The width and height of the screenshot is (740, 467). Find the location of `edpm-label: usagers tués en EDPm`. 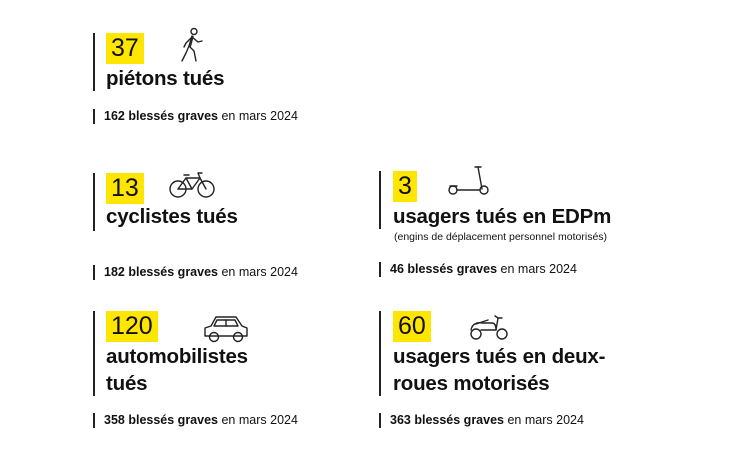

edpm-label: usagers tués en EDPm is located at coordinates (502, 216).